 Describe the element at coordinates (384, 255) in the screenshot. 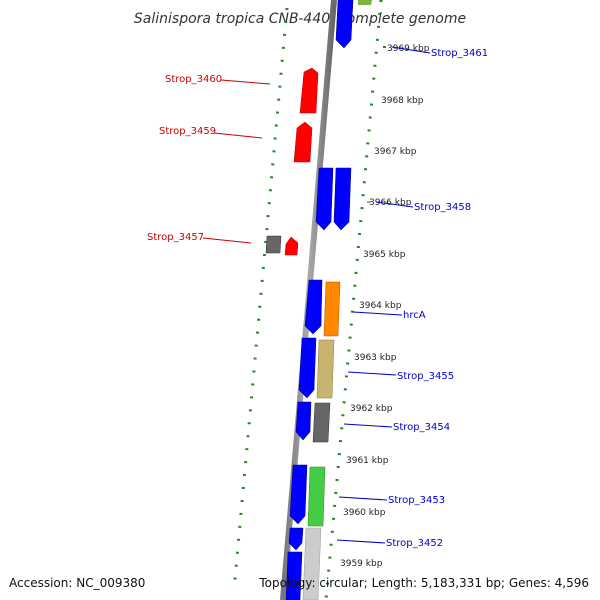

I see `scale-label-3965: 3965 kbp` at that location.